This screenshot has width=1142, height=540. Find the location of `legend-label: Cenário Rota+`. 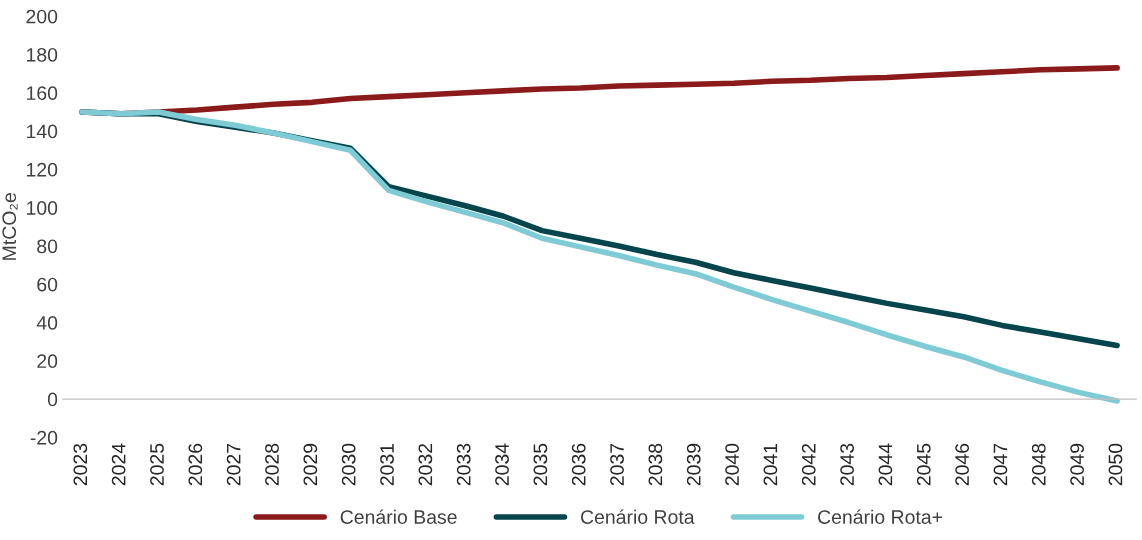

legend-label: Cenário Rota+ is located at coordinates (880, 516).